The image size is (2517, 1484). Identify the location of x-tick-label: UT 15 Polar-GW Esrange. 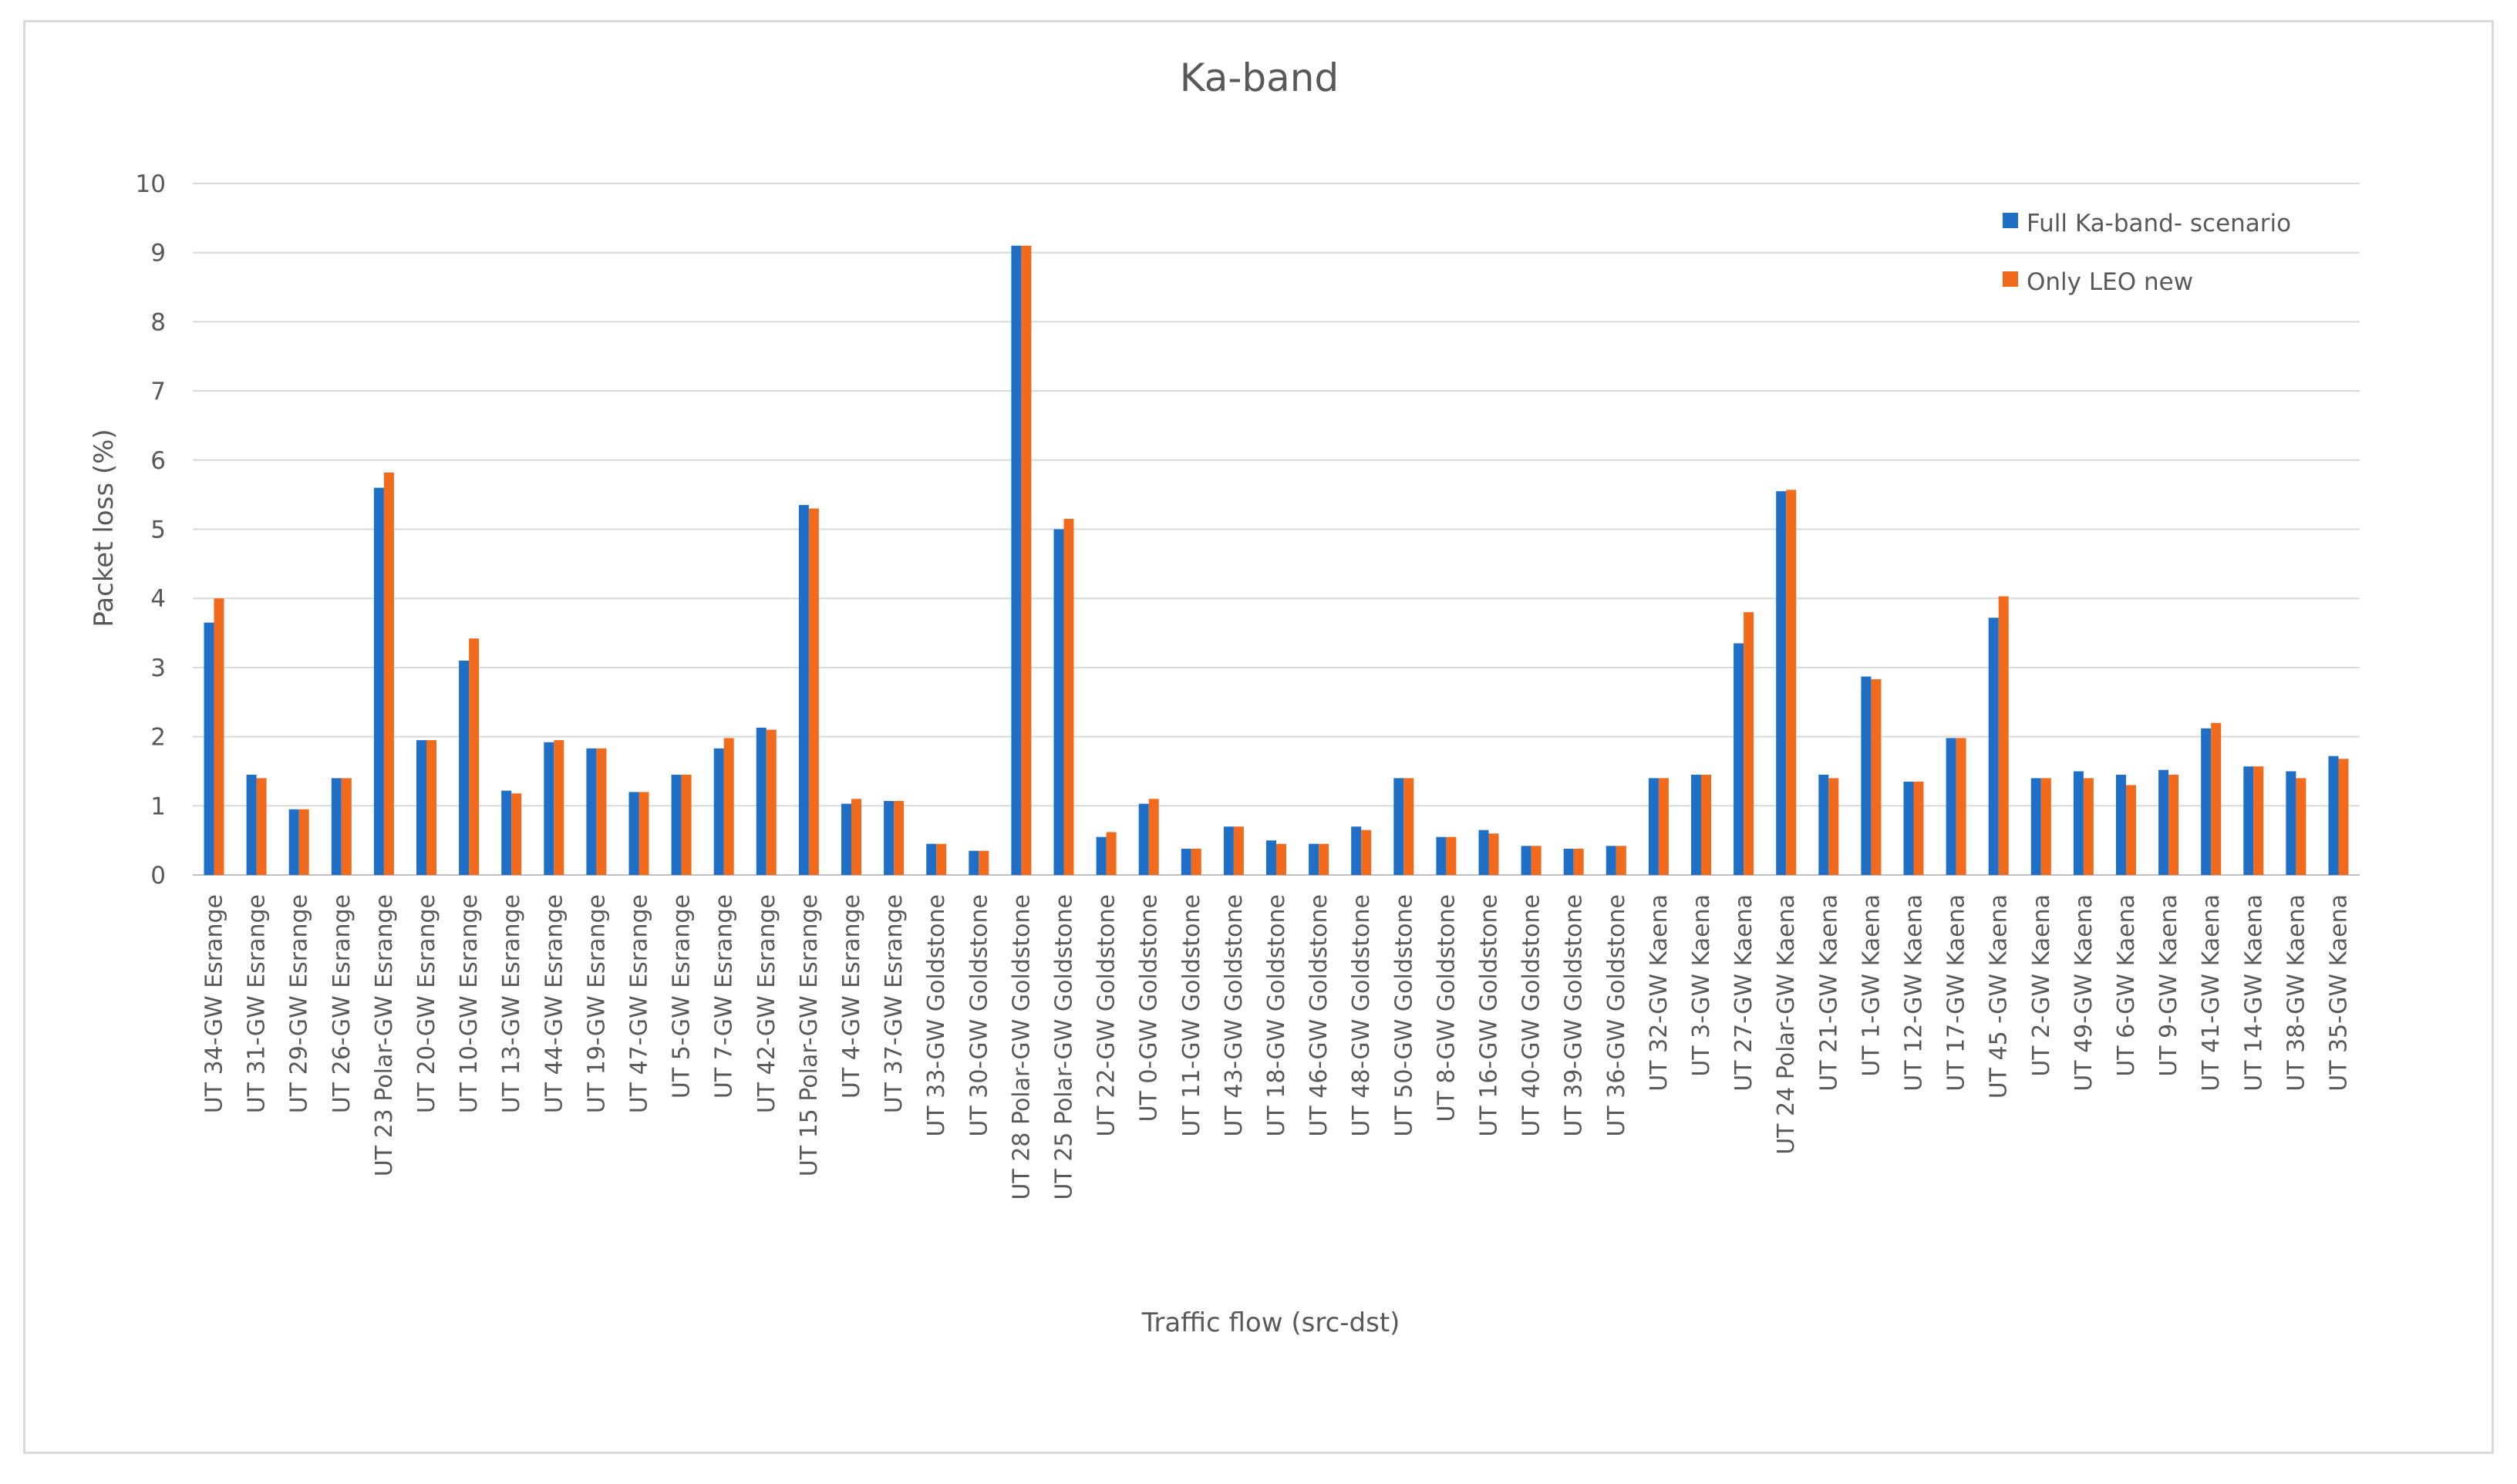
(810, 1035).